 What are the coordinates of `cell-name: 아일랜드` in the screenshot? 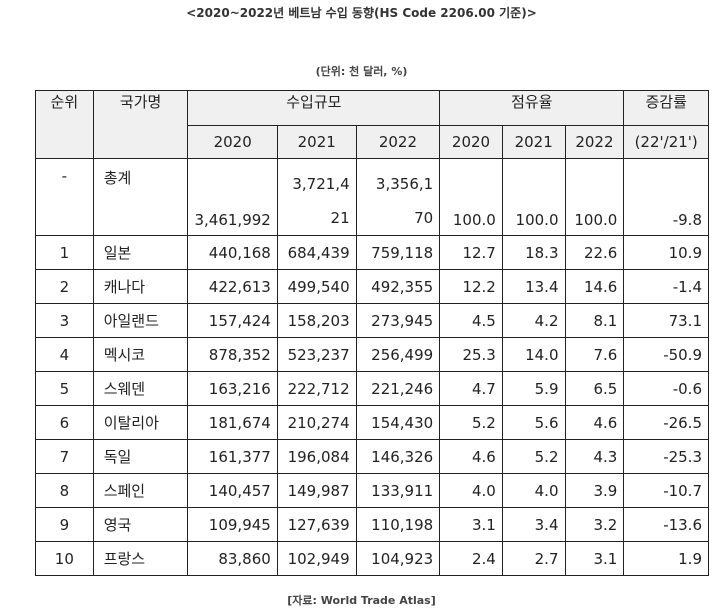 It's located at (140, 320).